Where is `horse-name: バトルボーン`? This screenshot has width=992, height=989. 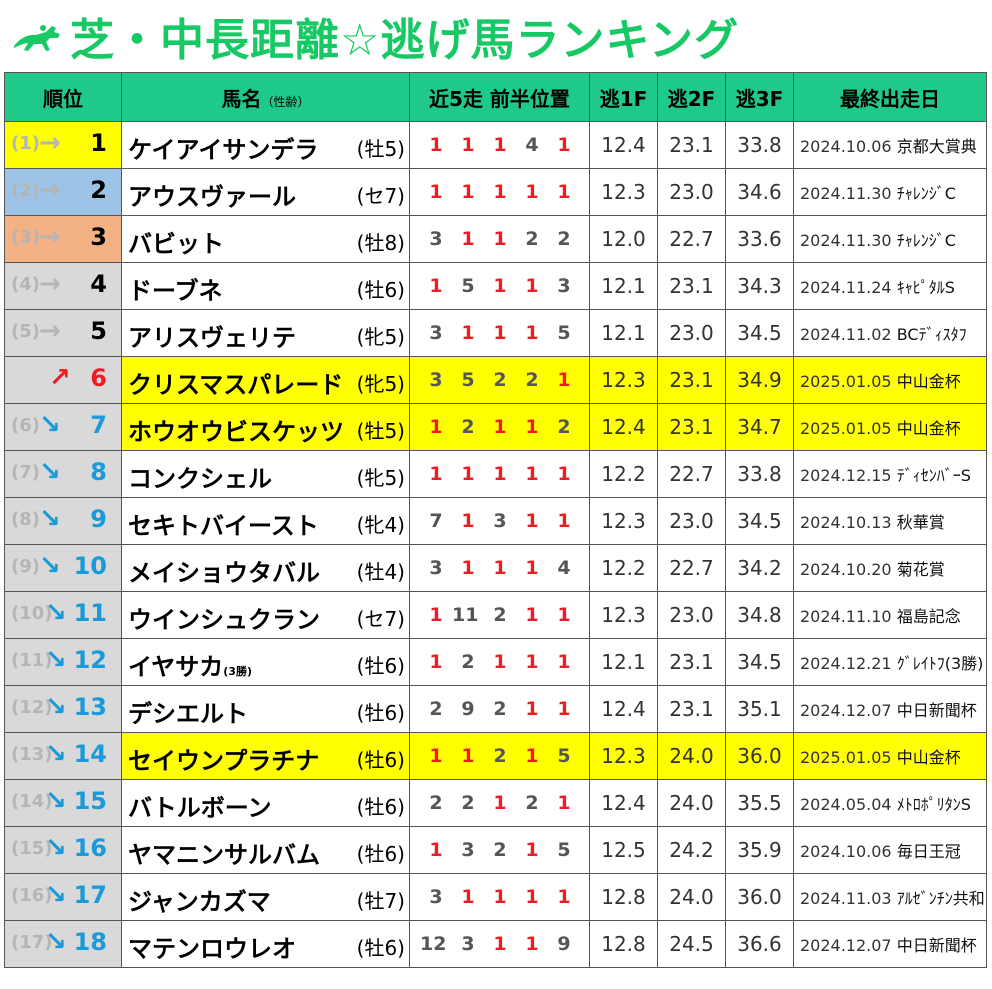
horse-name: バトルボーン is located at coordinates (200, 808).